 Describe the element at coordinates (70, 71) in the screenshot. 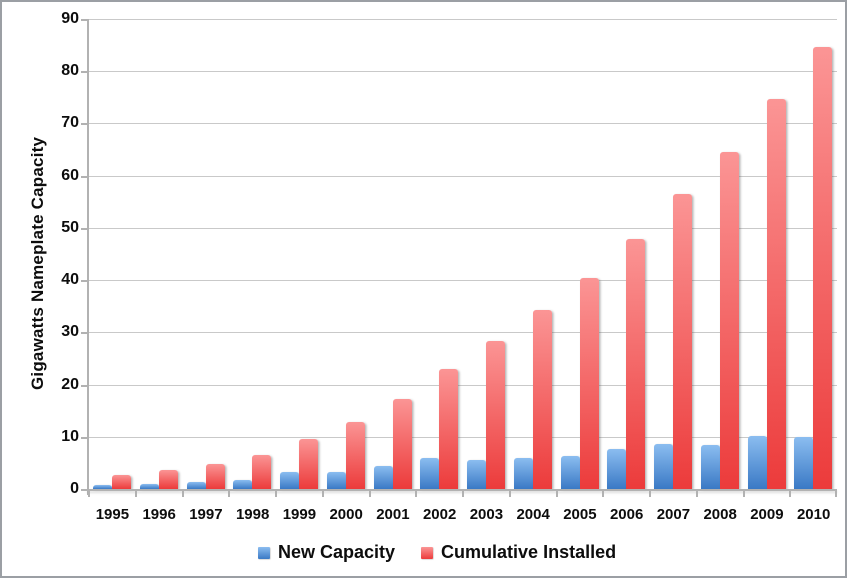

I see `y-tick-label-80: 80` at that location.